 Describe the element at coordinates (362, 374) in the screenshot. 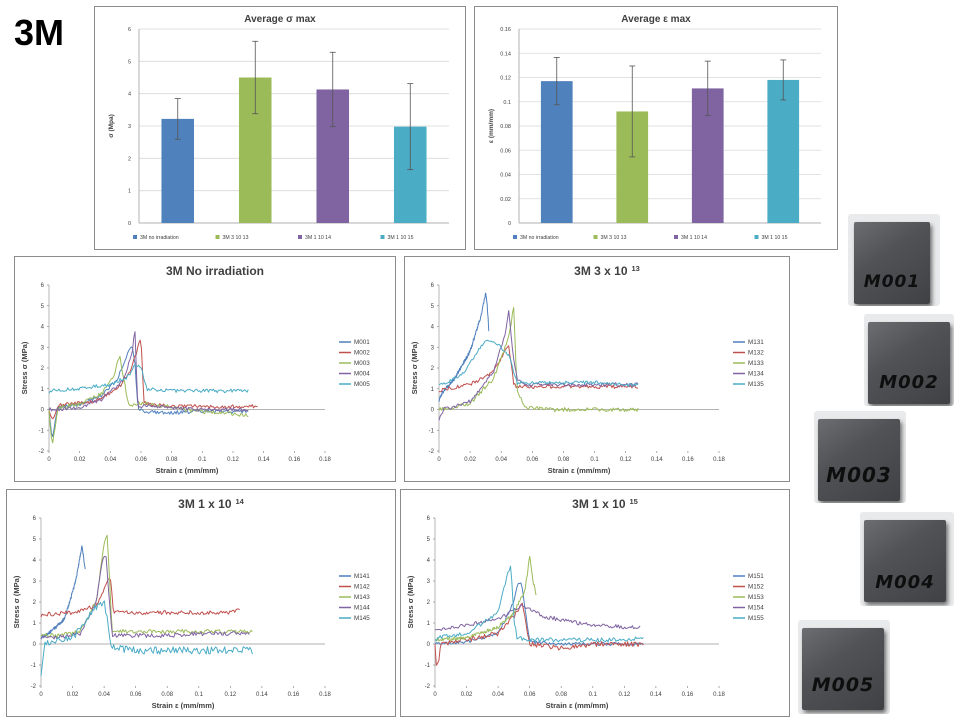

I see `legend-label: M004` at that location.